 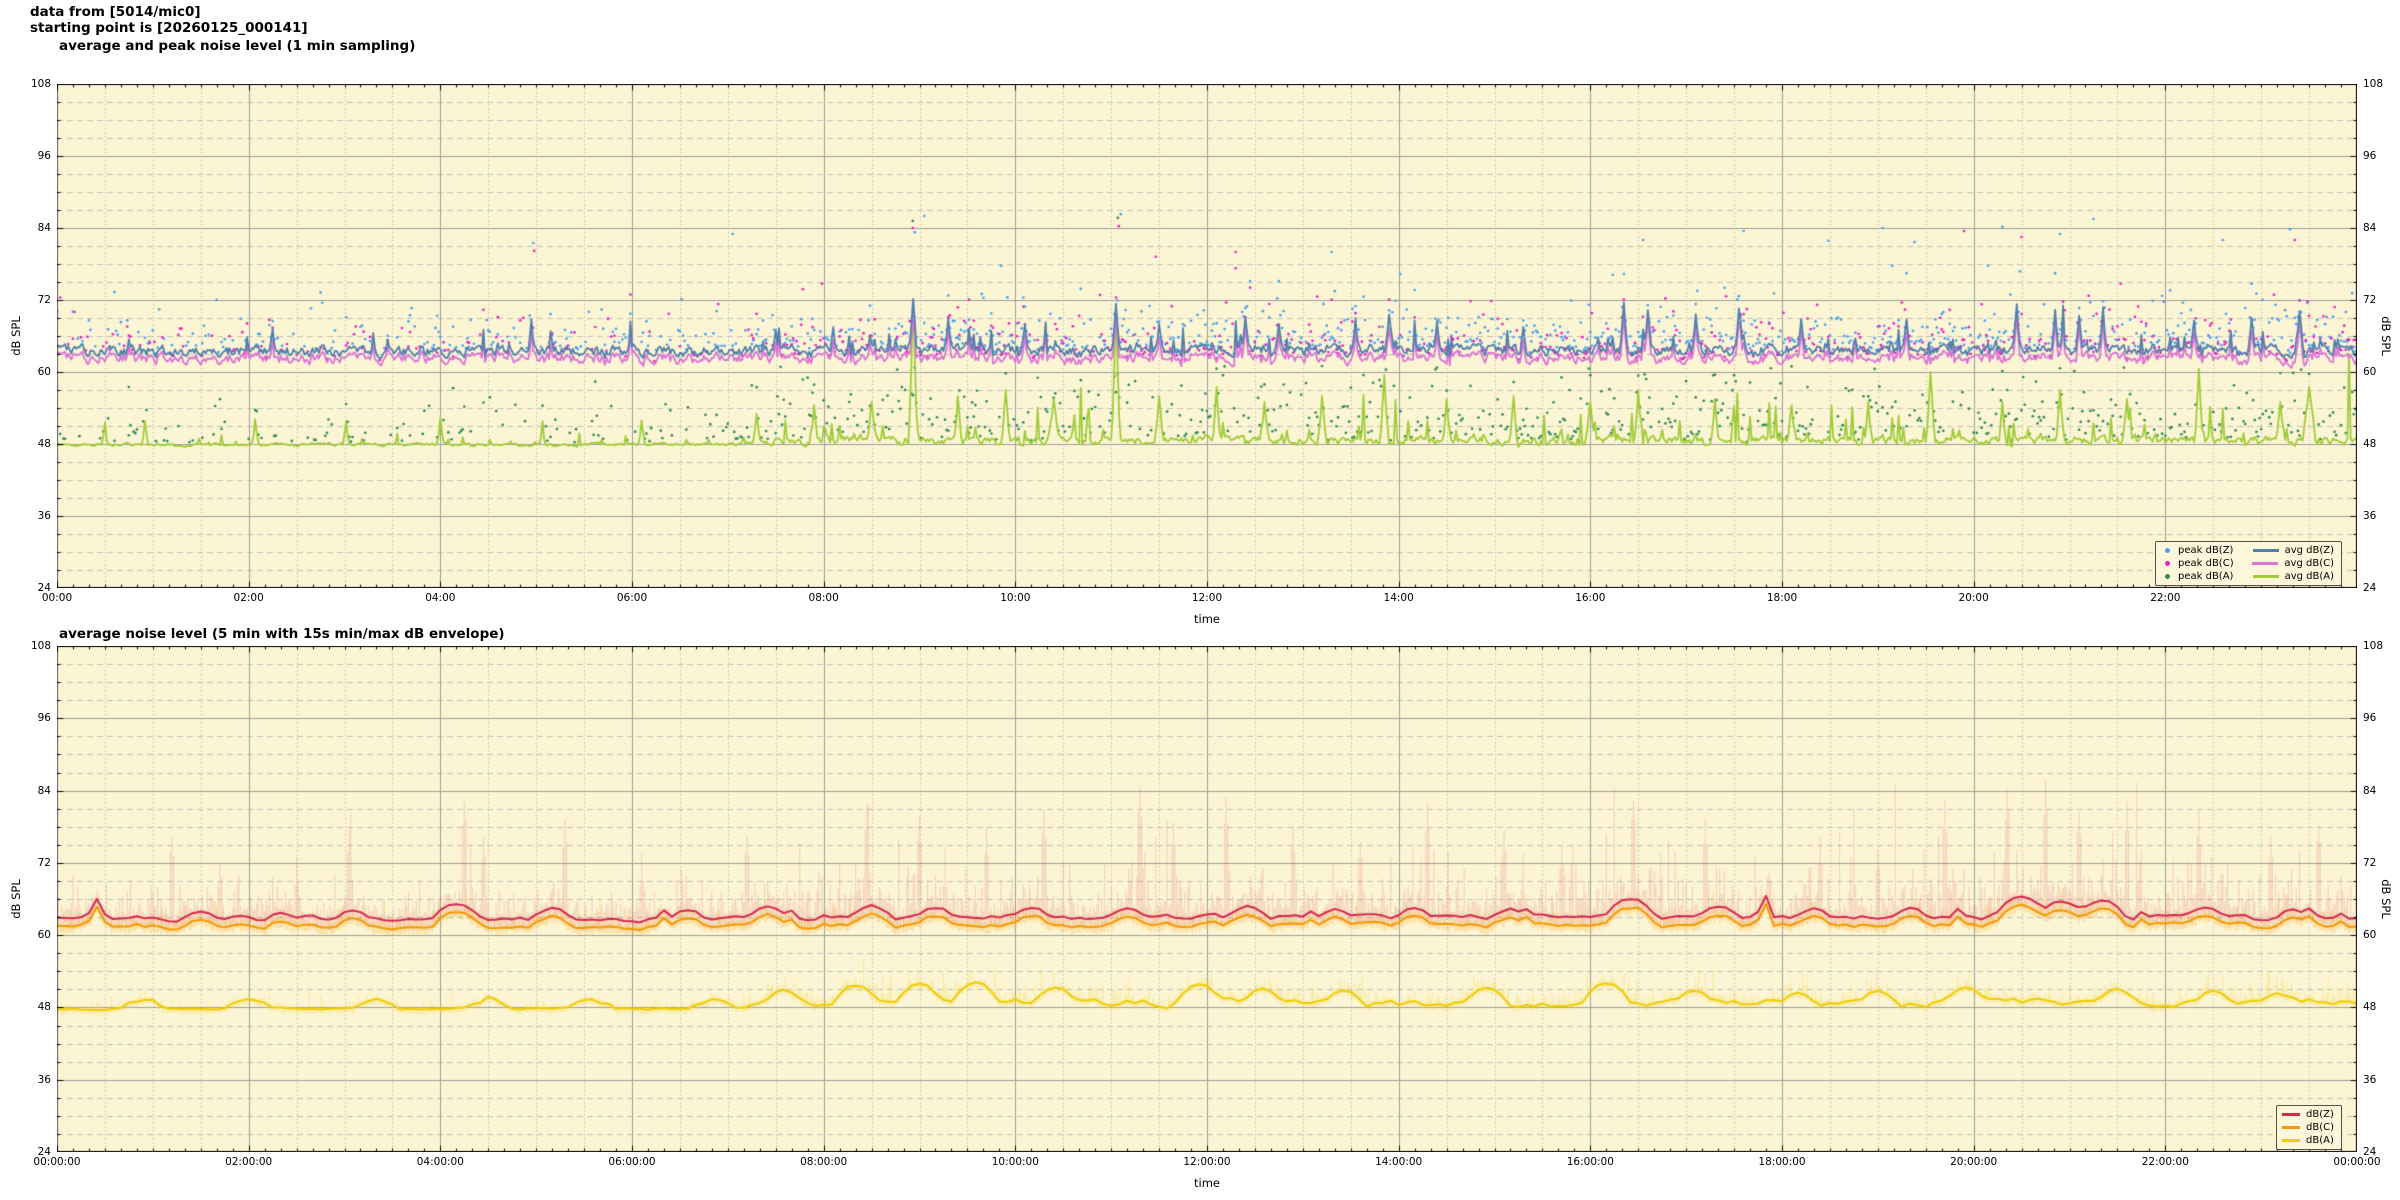 I want to click on x-tick-label: 10:00:00, so click(x=1015, y=1162).